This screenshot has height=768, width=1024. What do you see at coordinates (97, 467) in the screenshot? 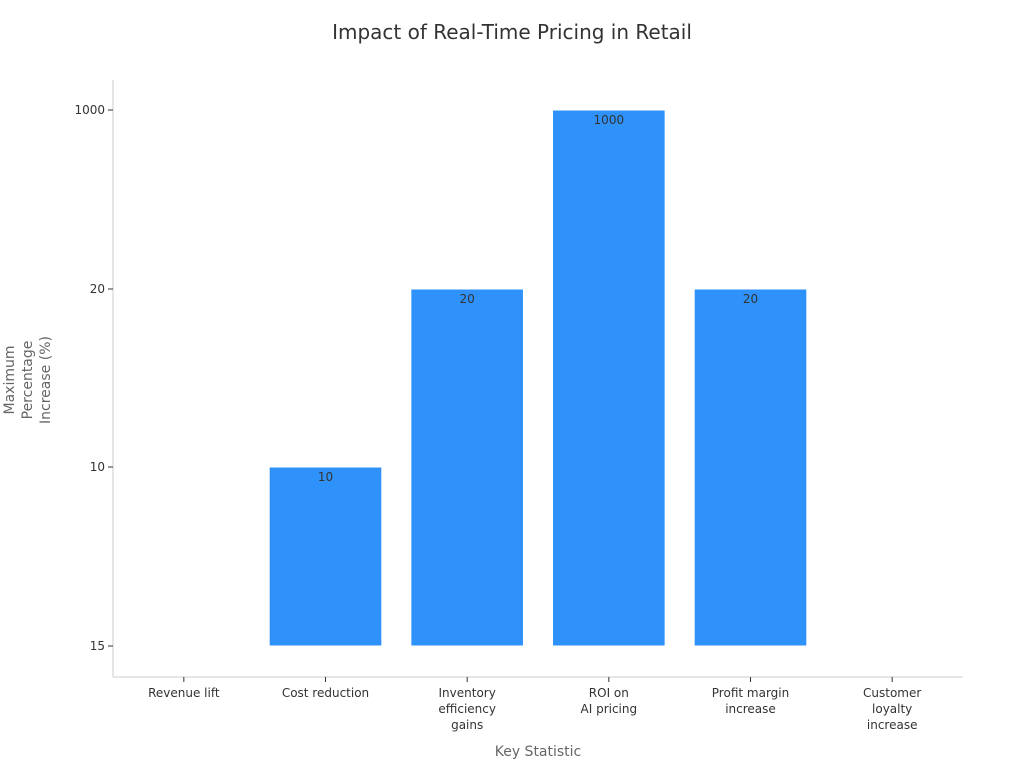
I see `y-tick-label: 10` at bounding box center [97, 467].